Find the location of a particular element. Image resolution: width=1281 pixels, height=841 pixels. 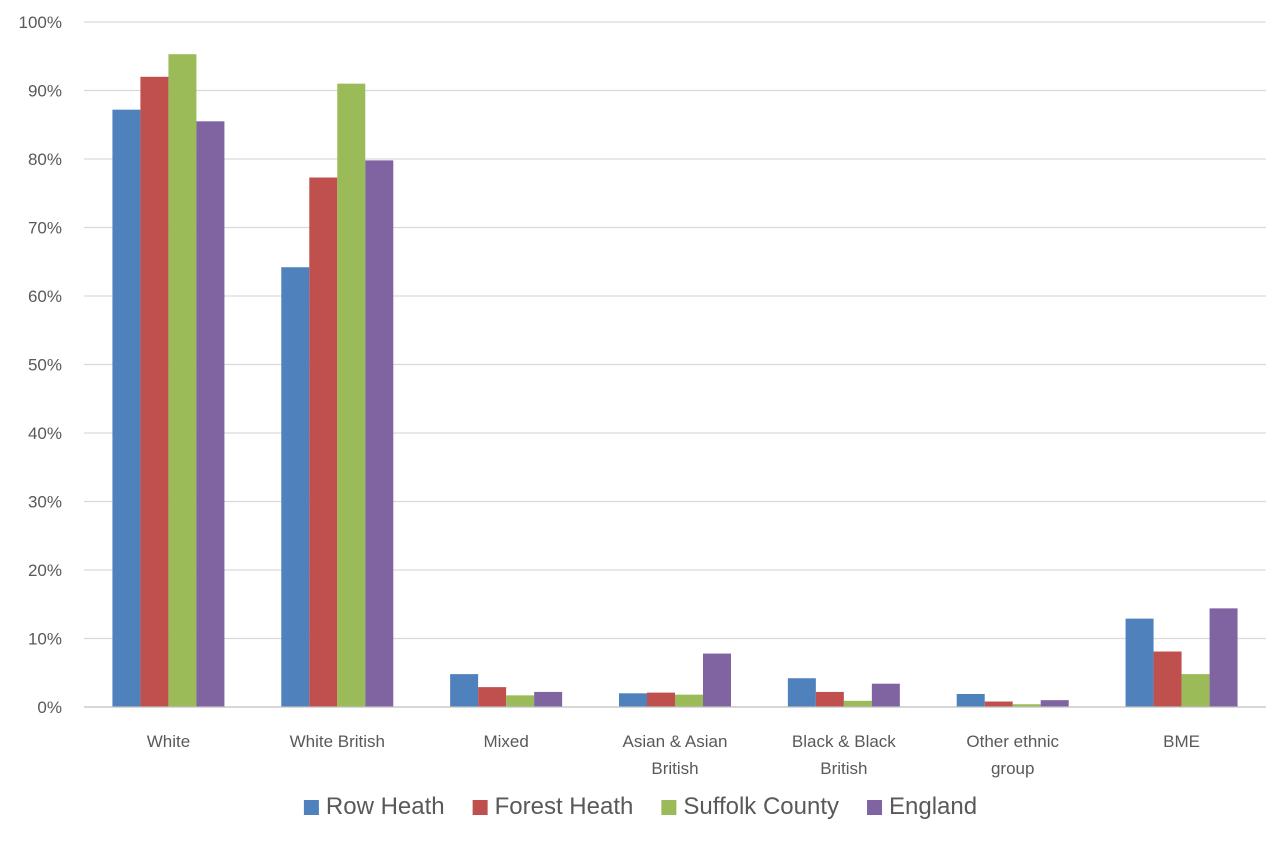

x-tick-label-line: Mixed is located at coordinates (505, 741).